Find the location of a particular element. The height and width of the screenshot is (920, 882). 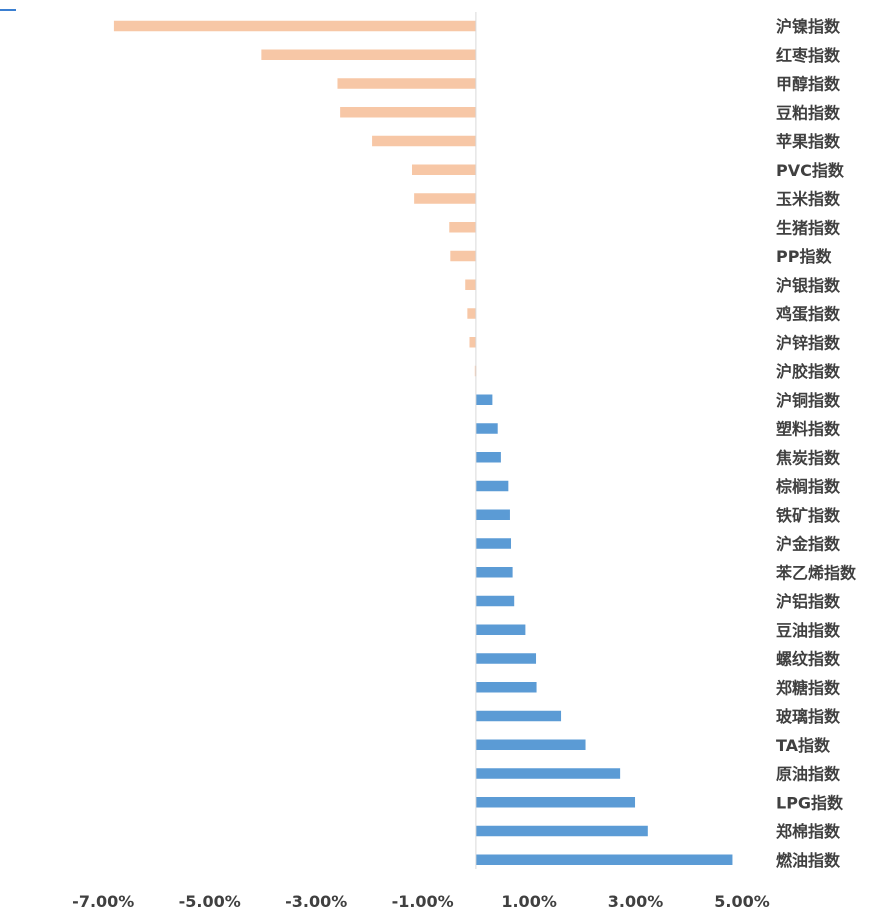

corner-mark is located at coordinates (8, 5).